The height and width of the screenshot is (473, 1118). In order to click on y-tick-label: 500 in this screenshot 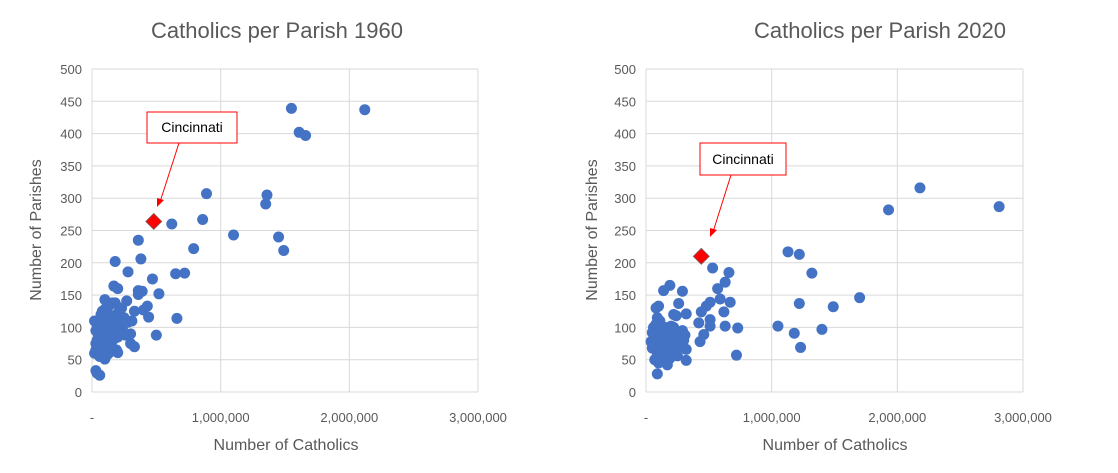, I will do `click(71, 69)`.